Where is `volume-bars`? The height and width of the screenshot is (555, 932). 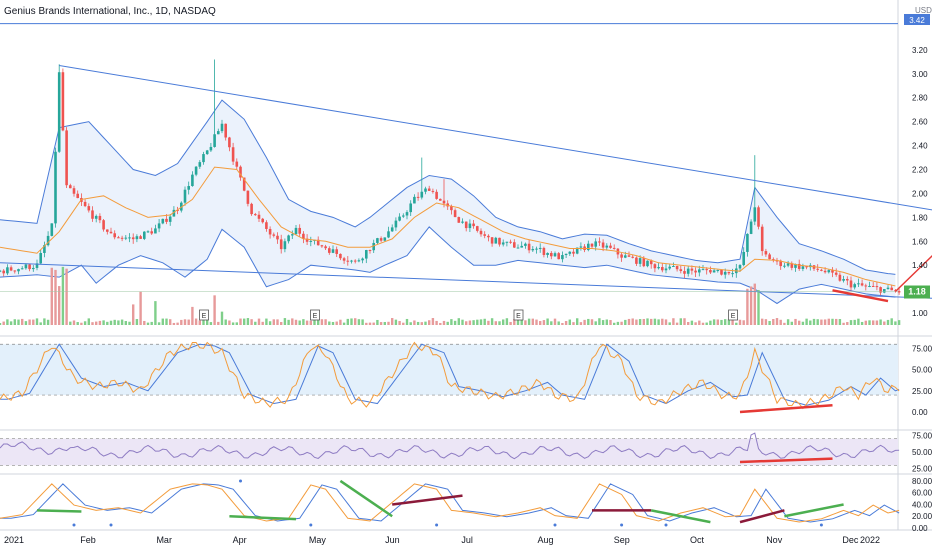 volume-bars is located at coordinates (450, 295).